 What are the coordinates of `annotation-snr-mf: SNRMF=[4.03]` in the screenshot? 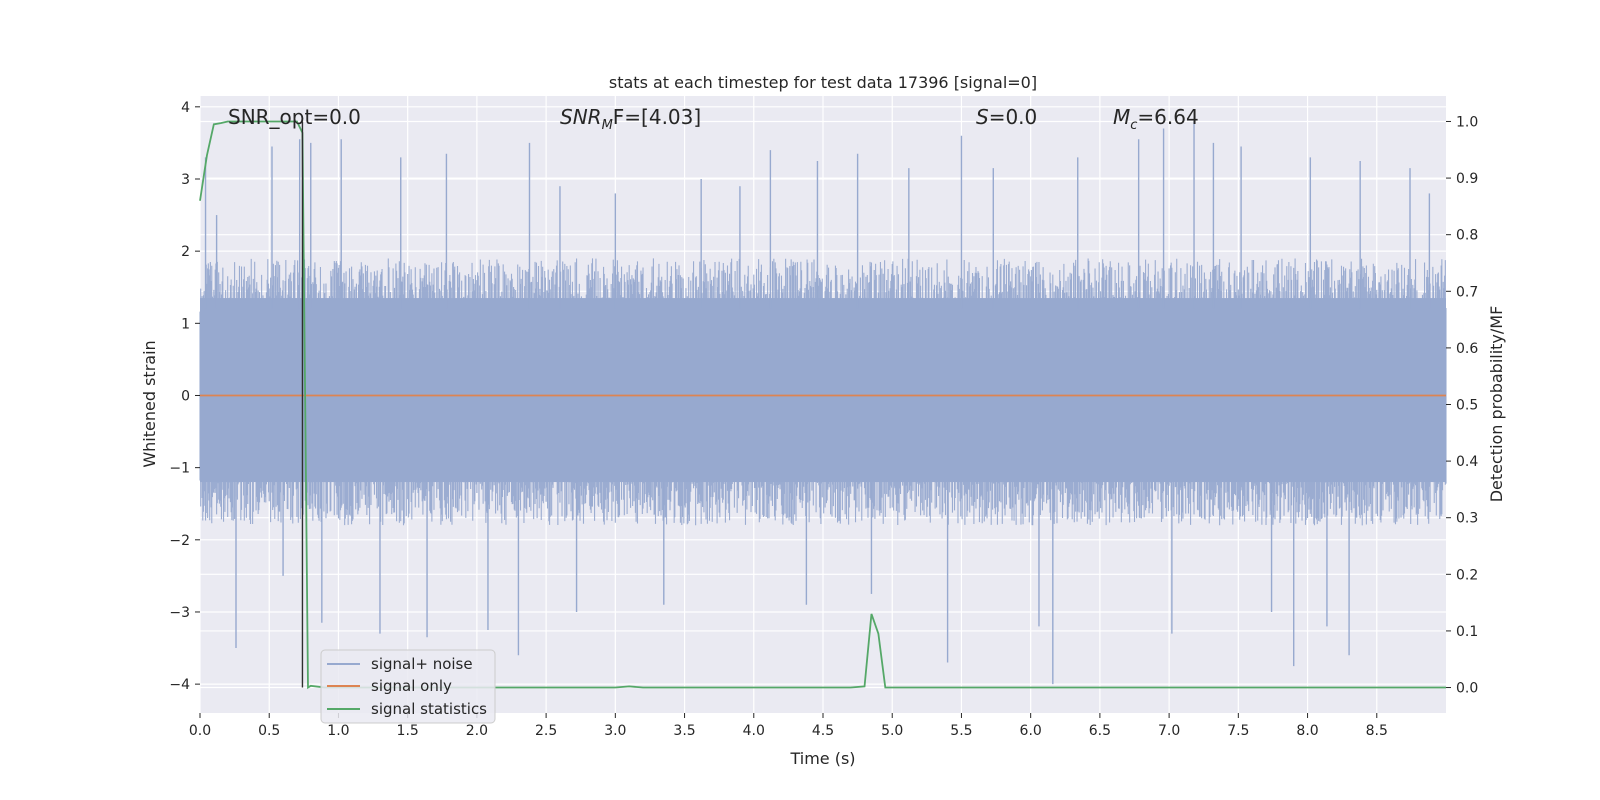 It's located at (630, 119).